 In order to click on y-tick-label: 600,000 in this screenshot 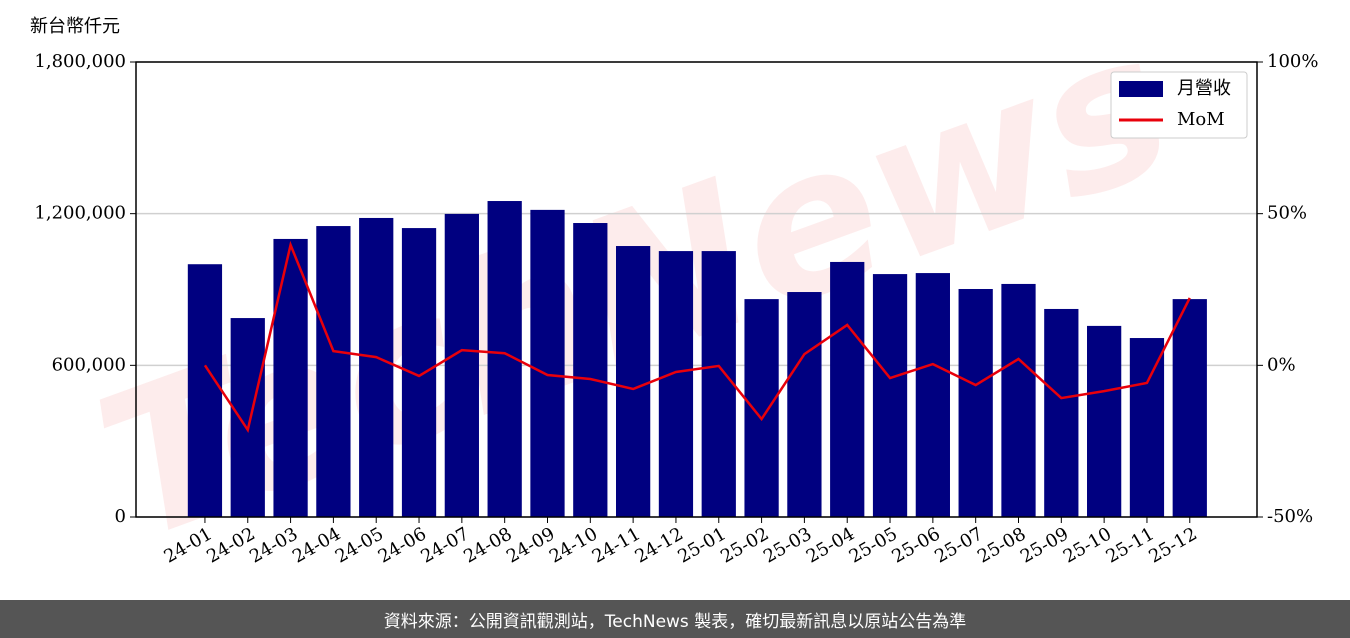, I will do `click(89, 364)`.